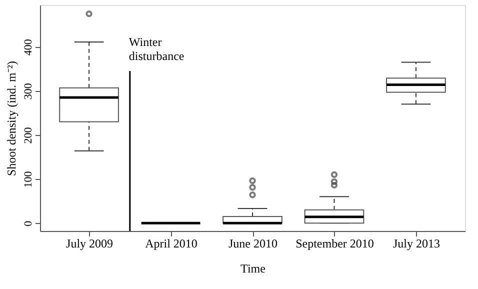 The height and width of the screenshot is (289, 478). Describe the element at coordinates (28, 91) in the screenshot. I see `y-tick-label: 300` at that location.